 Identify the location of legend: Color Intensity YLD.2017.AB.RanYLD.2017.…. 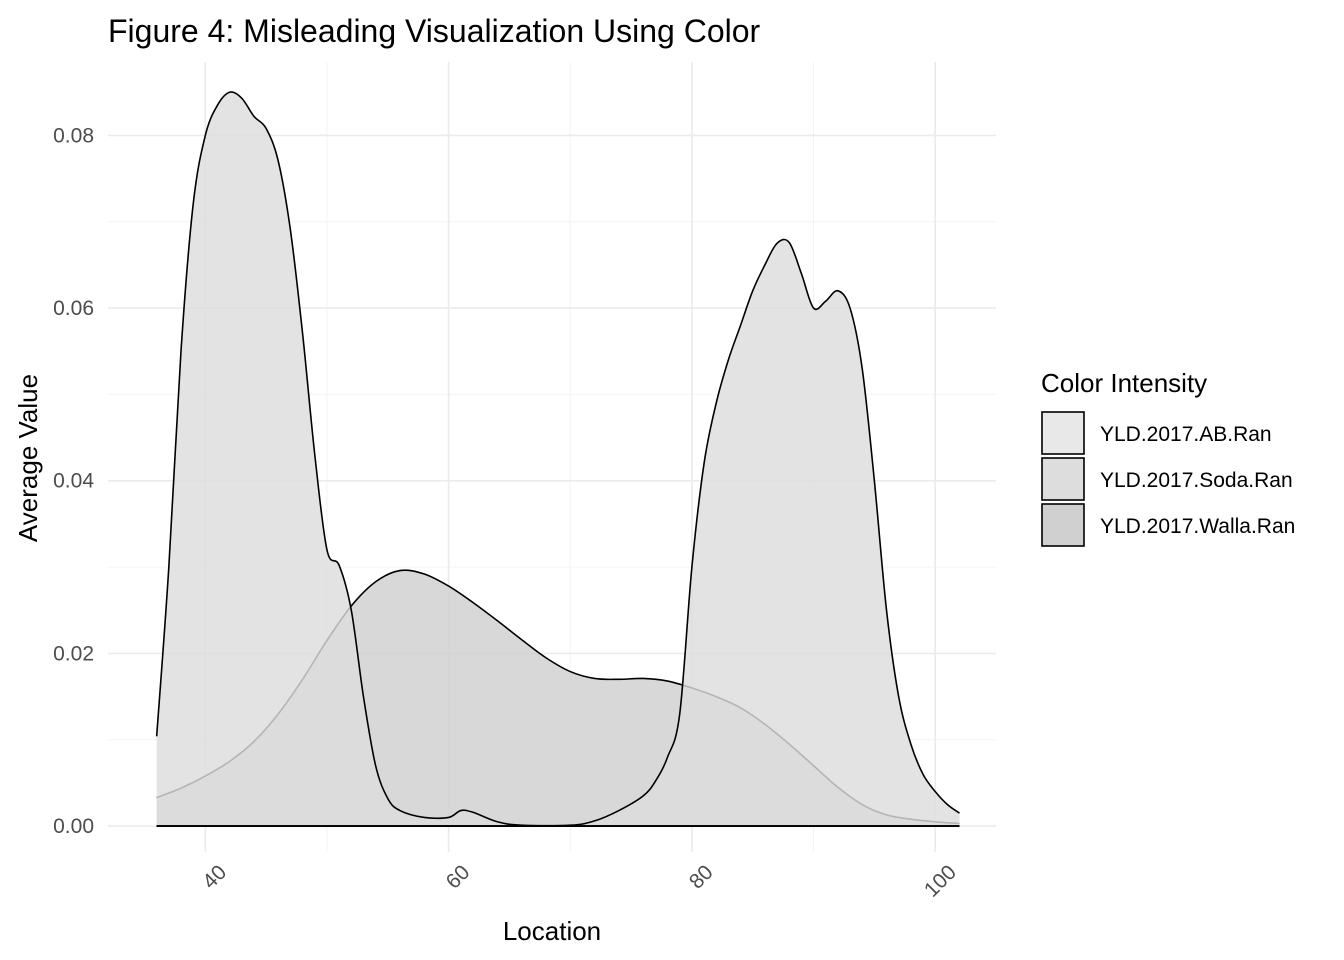
(1168, 457).